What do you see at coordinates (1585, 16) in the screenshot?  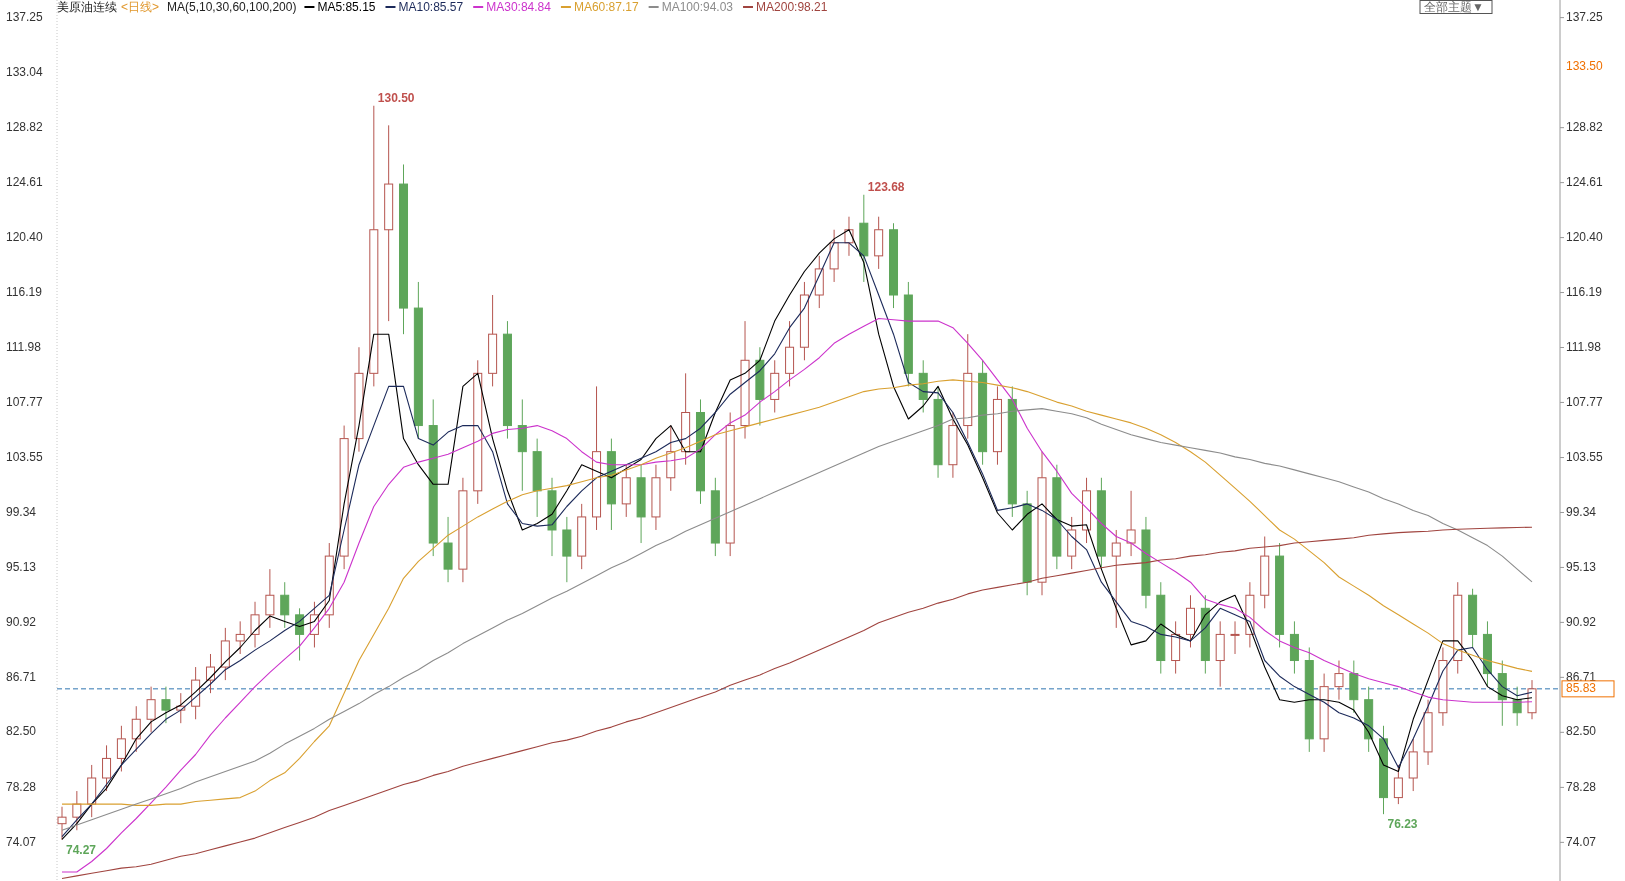 I see `y2-tick-label: 137.25` at bounding box center [1585, 16].